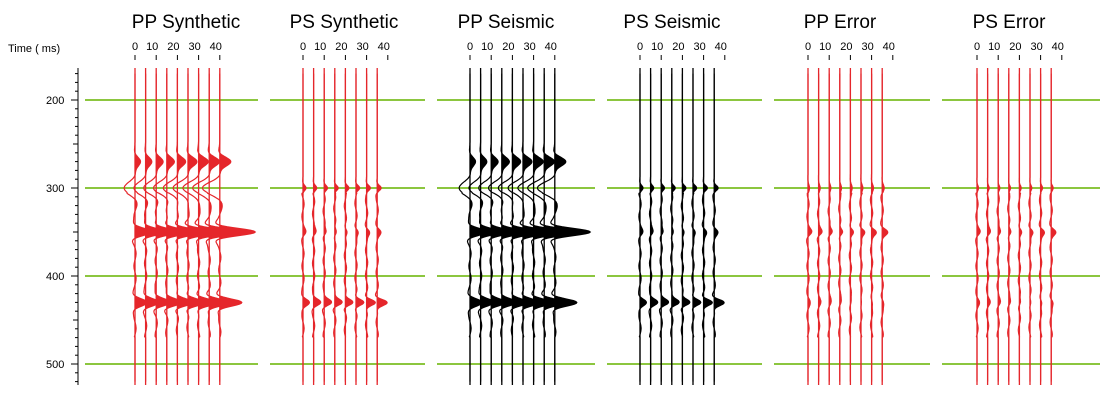 This screenshot has height=400, width=1100. Describe the element at coordinates (1010, 22) in the screenshot. I see `panel-title-ps-error: PS Error` at that location.